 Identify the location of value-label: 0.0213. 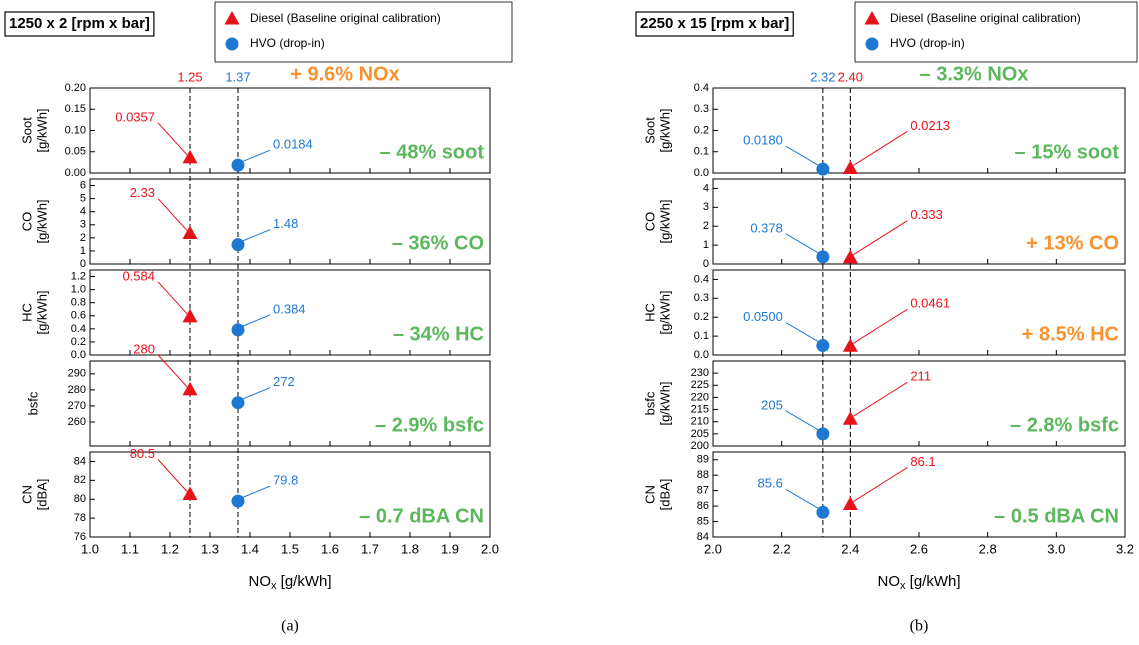
(930, 125).